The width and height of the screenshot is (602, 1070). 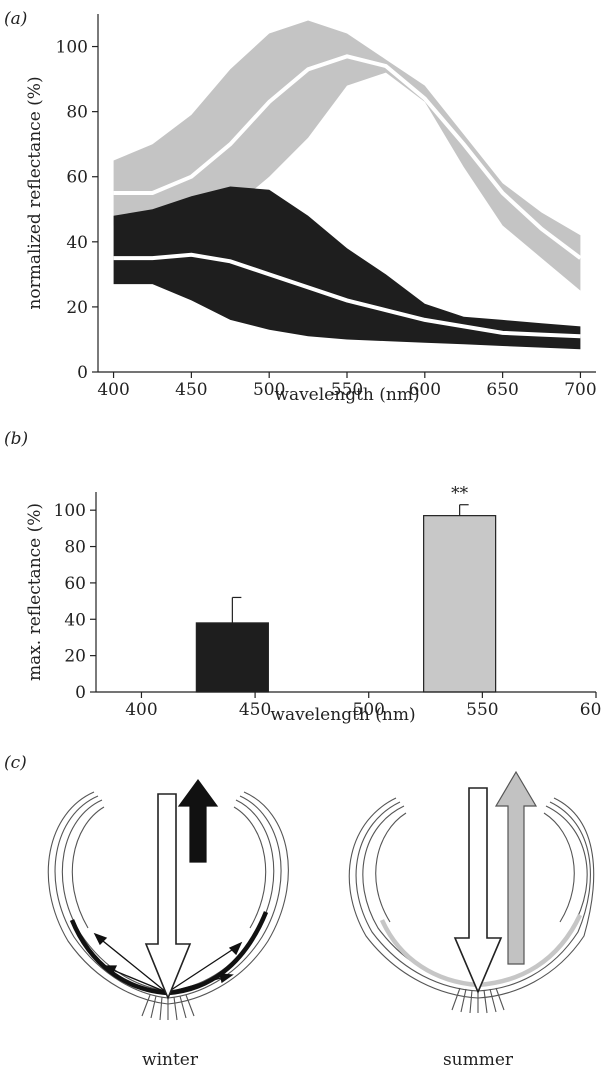 What do you see at coordinates (77, 308) in the screenshot?
I see `panel-a-y-tick-label: 20` at bounding box center [77, 308].